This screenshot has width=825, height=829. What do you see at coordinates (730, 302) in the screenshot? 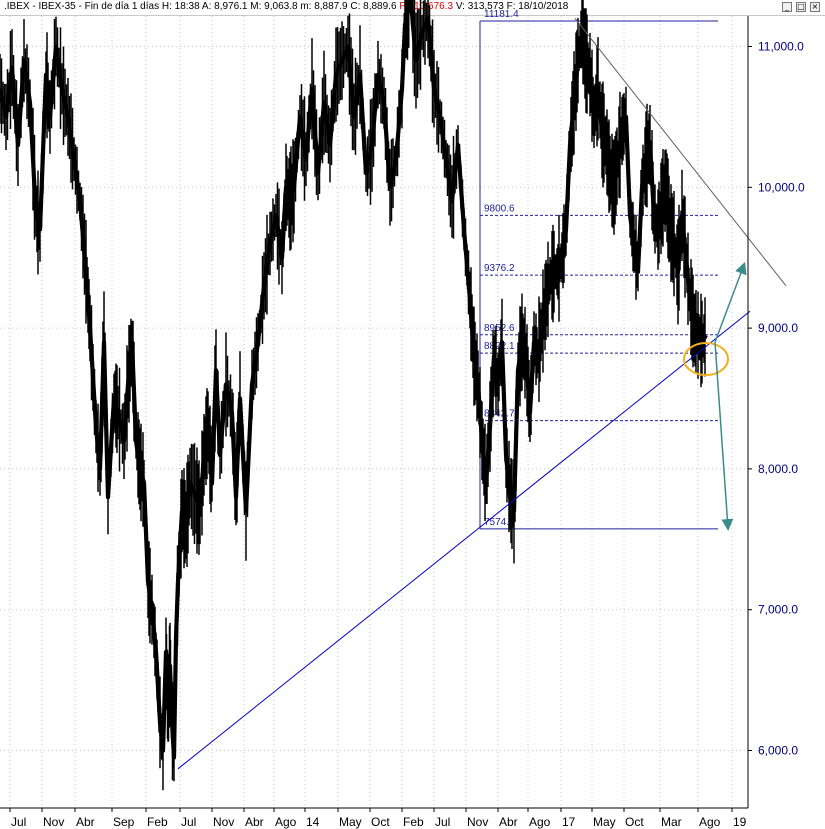
I see `arrow-up` at bounding box center [730, 302].